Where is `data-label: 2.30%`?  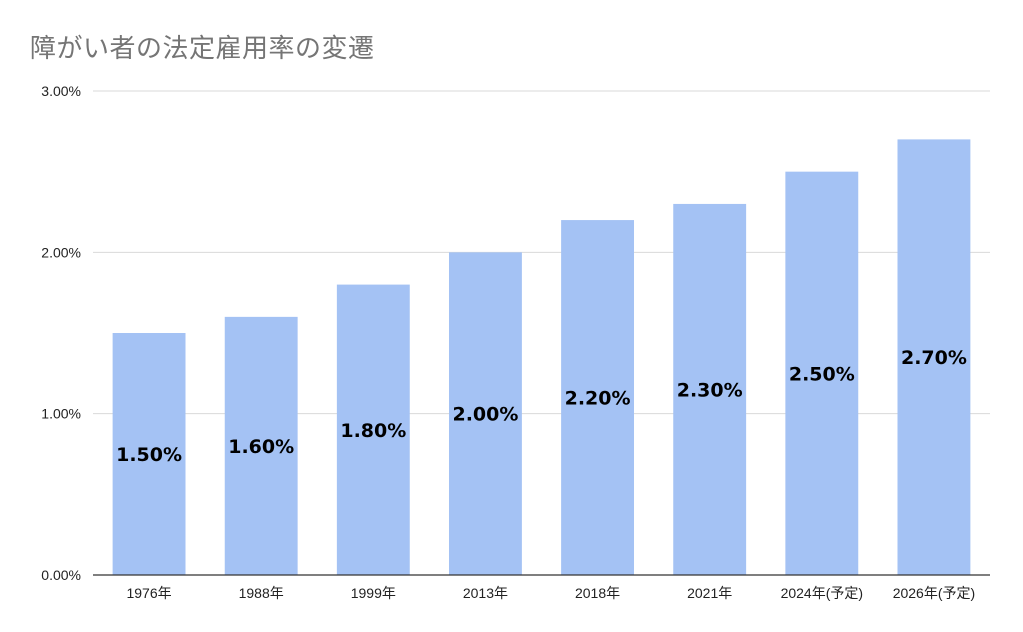 data-label: 2.30% is located at coordinates (710, 390).